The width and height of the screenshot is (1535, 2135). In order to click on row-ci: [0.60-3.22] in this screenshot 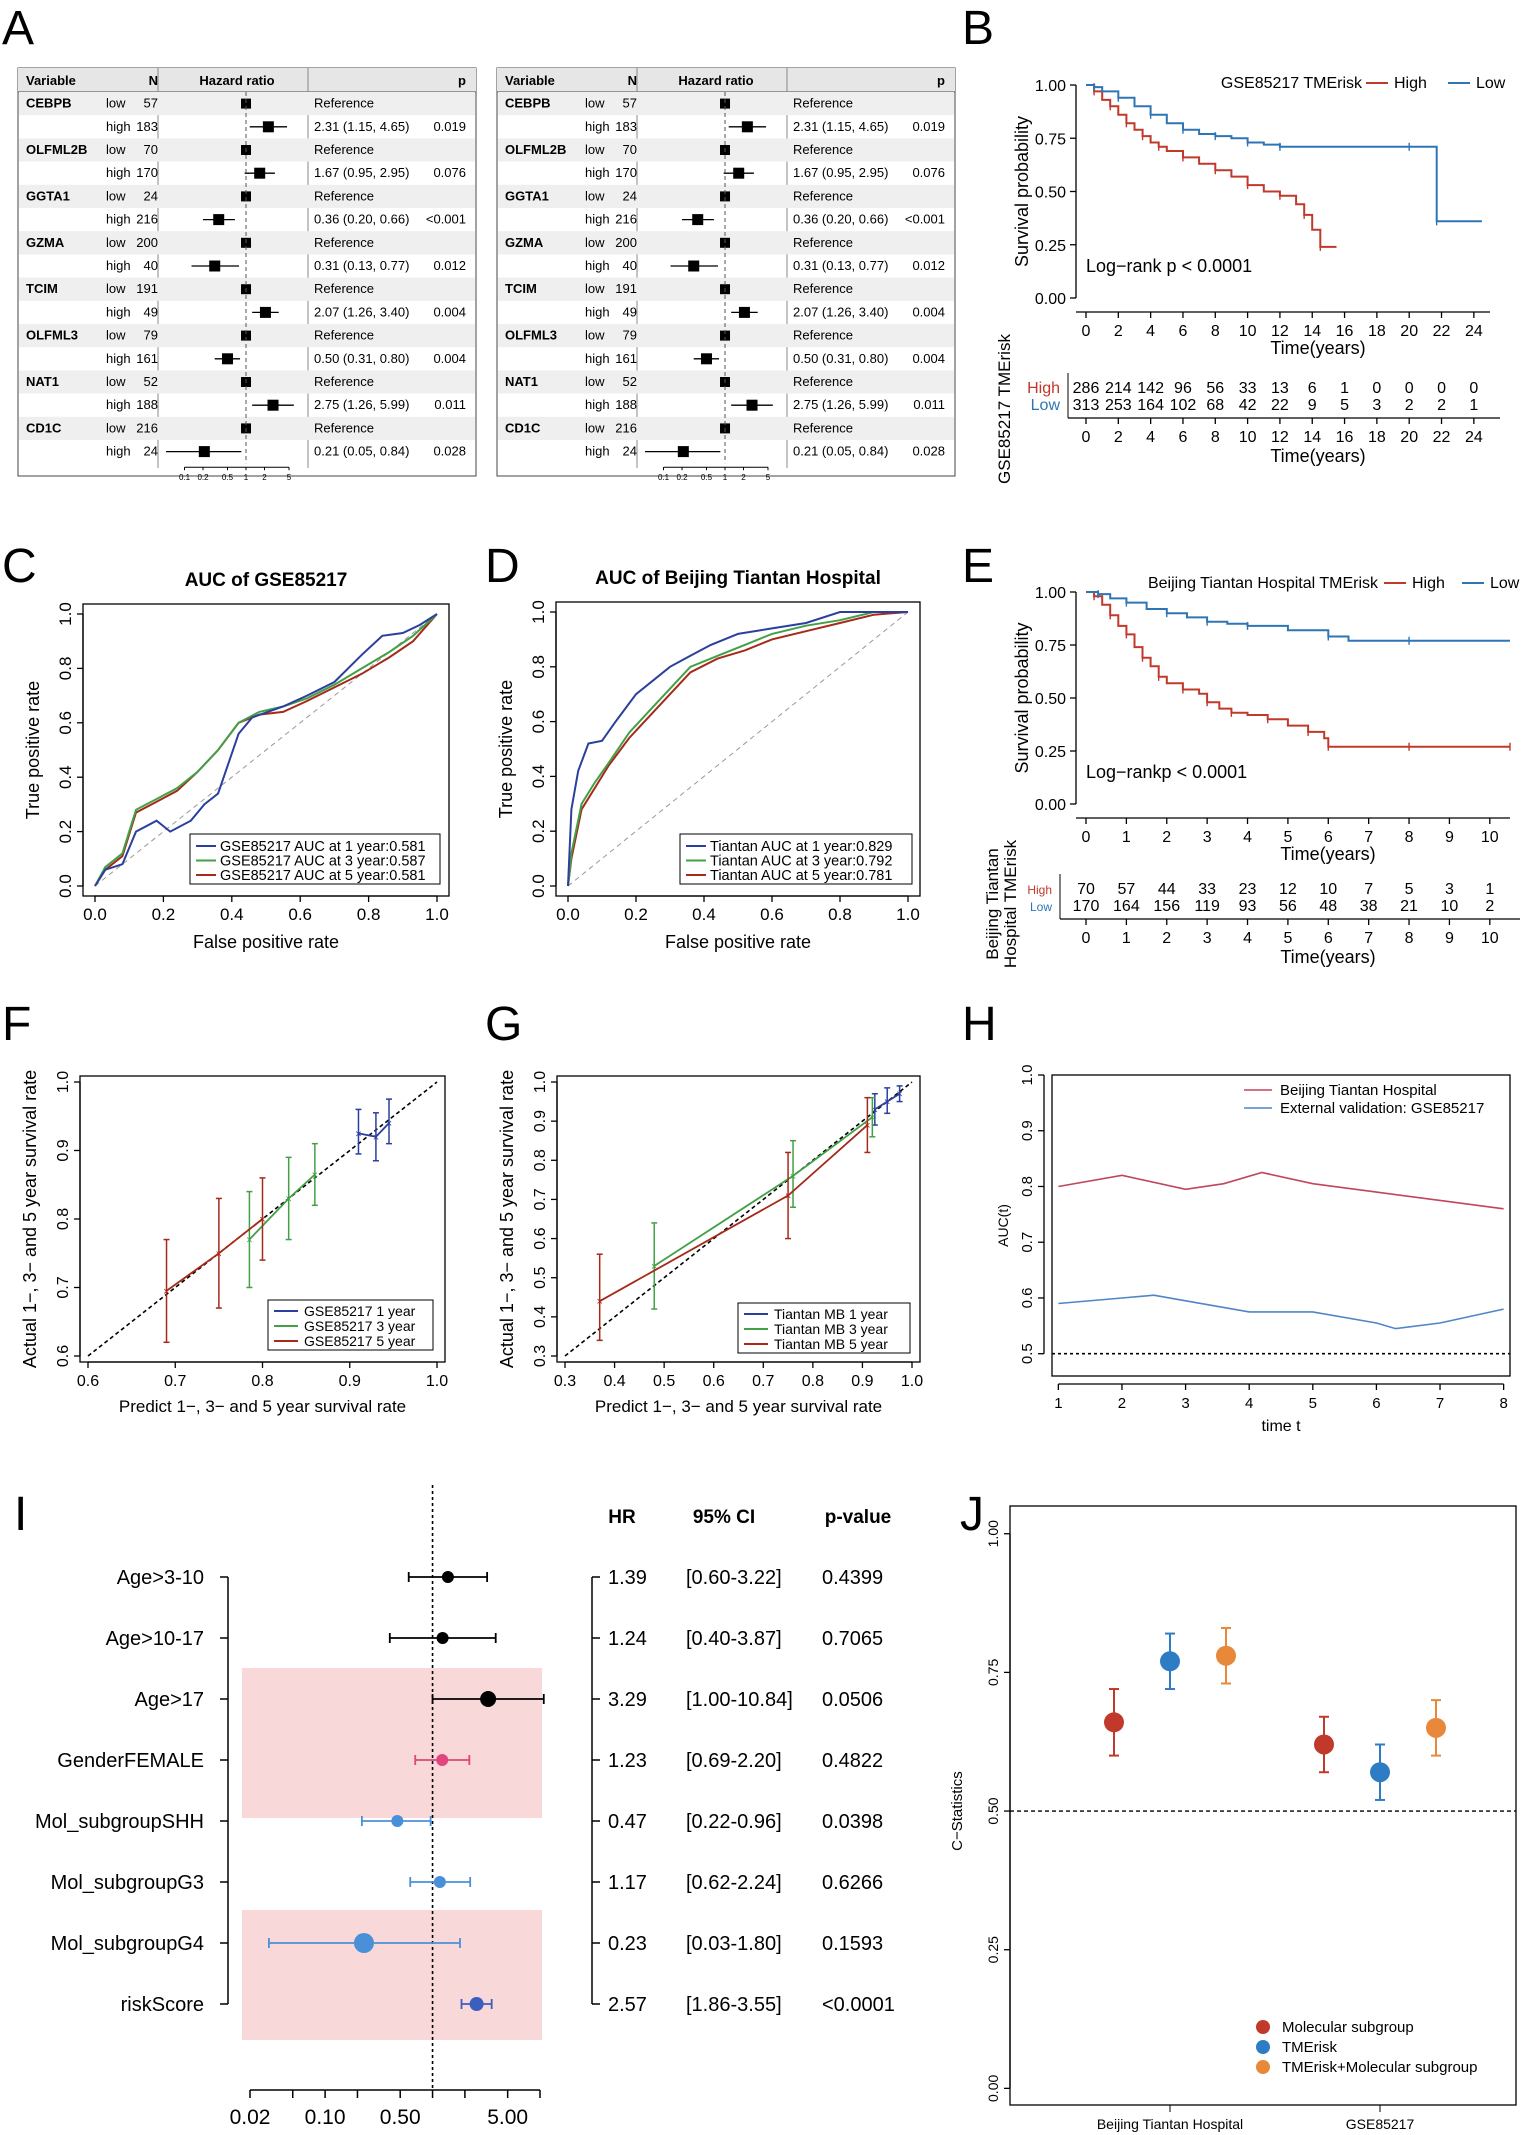, I will do `click(734, 1578)`.